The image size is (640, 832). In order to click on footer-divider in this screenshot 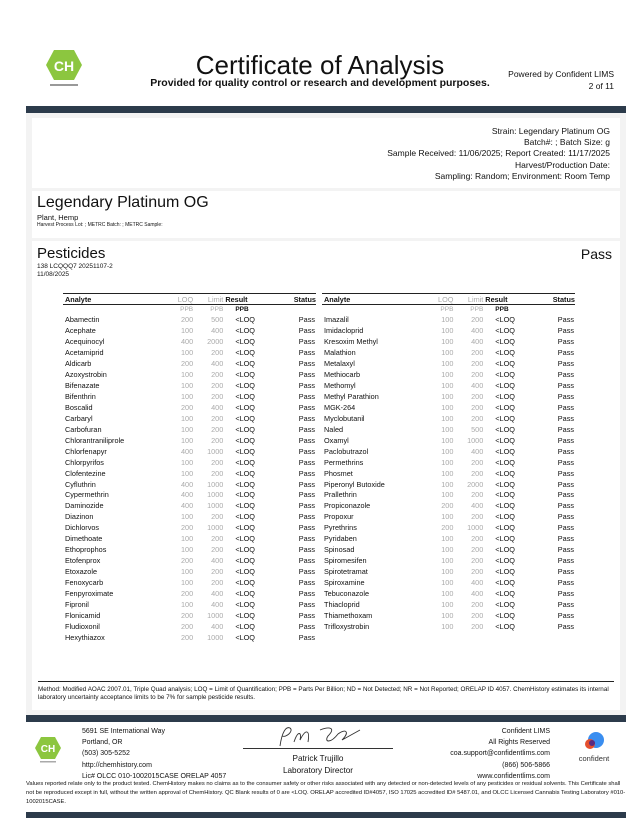, I will do `click(326, 718)`.